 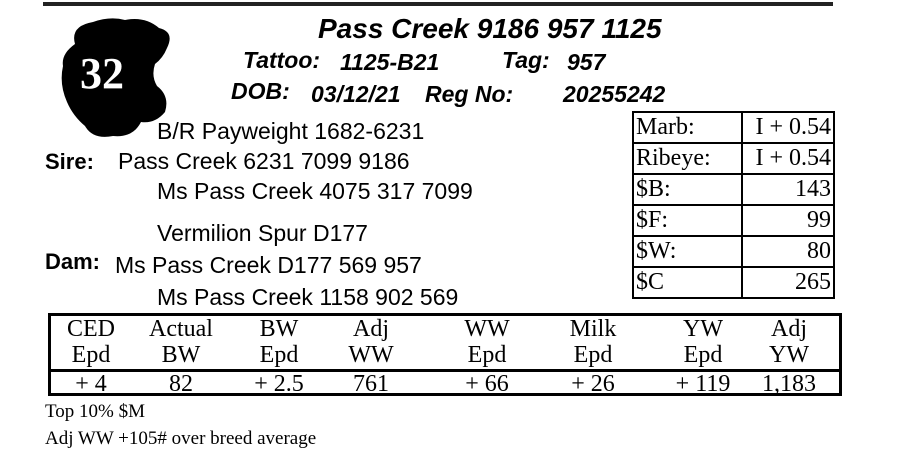 I want to click on tag-label: Tag:, so click(x=526, y=60).